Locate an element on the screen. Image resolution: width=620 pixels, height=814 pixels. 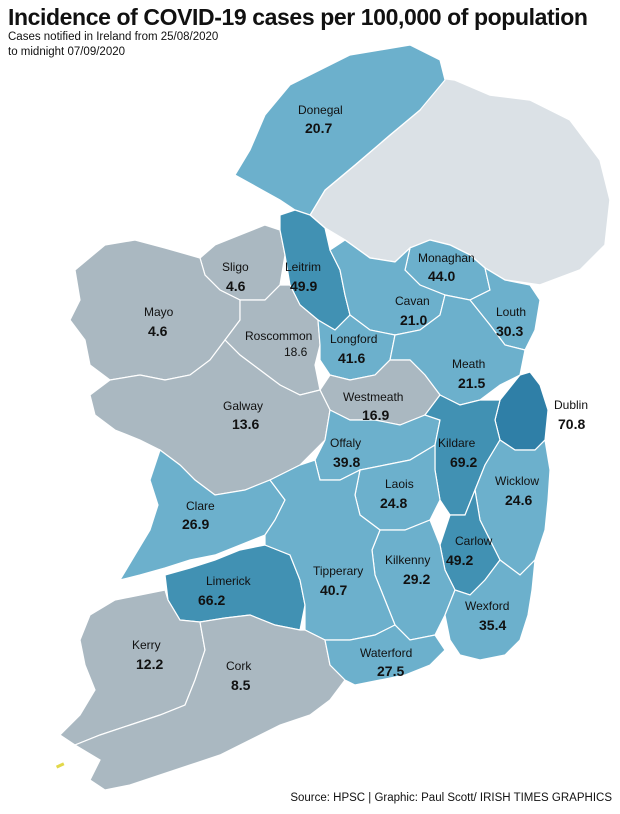
label-kilkenny-name: Kilkenny is located at coordinates (407, 560).